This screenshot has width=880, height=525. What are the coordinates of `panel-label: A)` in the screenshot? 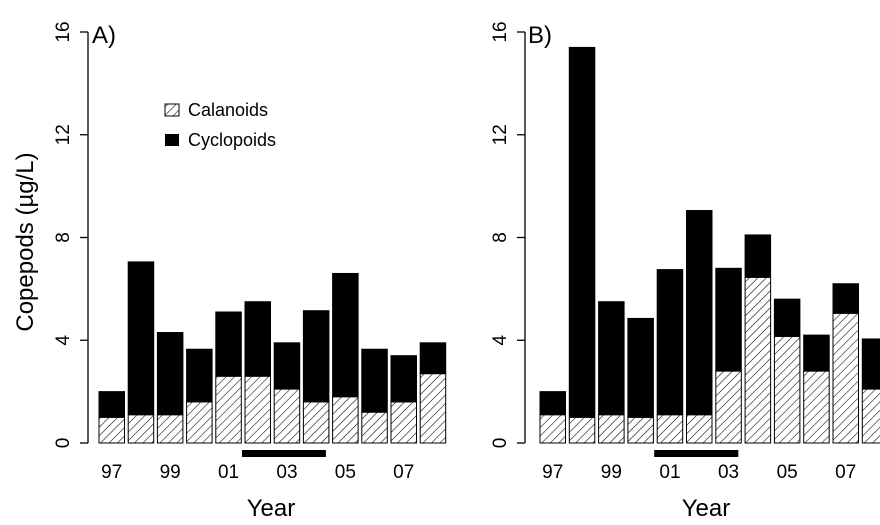 It's located at (104, 35).